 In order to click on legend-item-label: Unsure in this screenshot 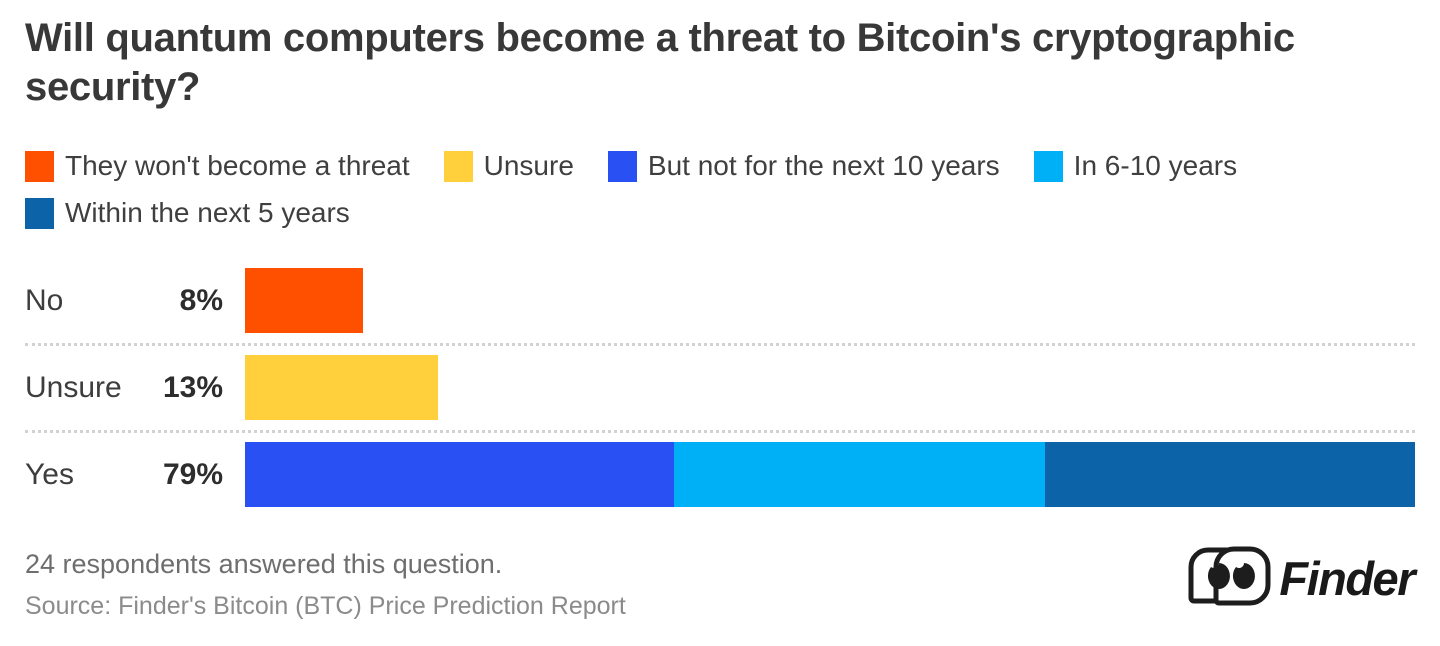, I will do `click(528, 165)`.